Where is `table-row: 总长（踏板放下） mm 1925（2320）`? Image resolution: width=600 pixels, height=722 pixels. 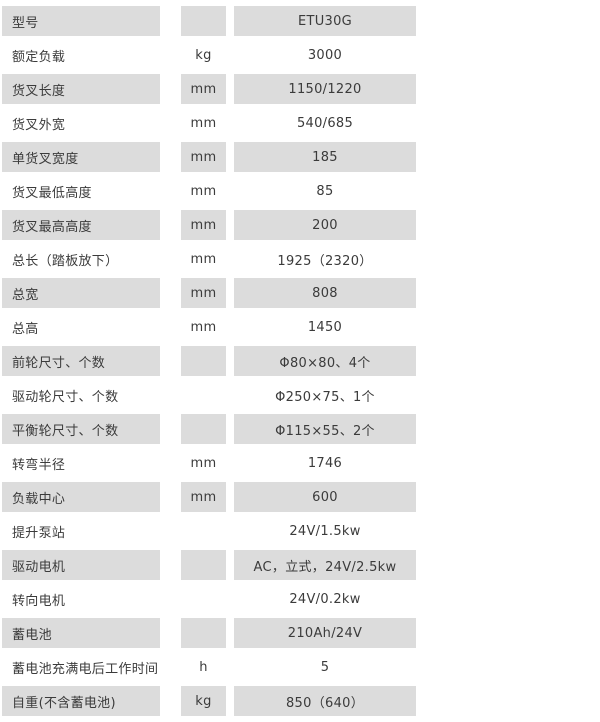
table-row: 总长（踏板放下） mm 1925（2320） is located at coordinates (301, 259).